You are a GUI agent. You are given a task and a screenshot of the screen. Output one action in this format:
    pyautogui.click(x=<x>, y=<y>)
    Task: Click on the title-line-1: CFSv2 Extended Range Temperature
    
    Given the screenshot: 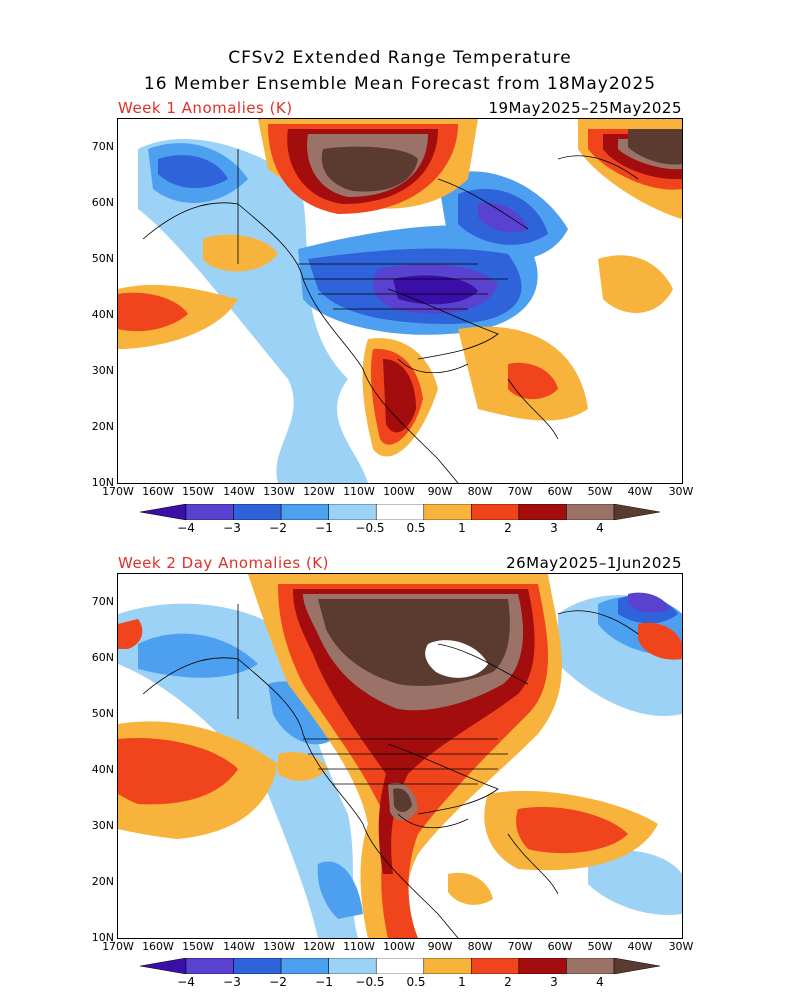 What is the action you would take?
    pyautogui.click(x=400, y=58)
    